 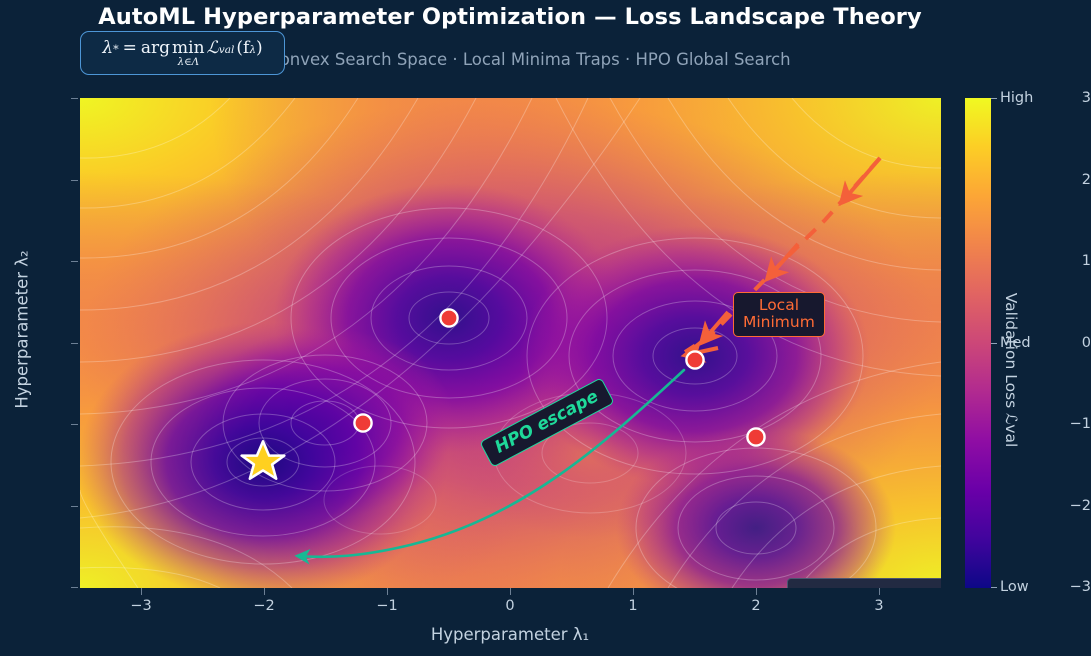 What do you see at coordinates (756, 606) in the screenshot?
I see `x-tick-label: 2` at bounding box center [756, 606].